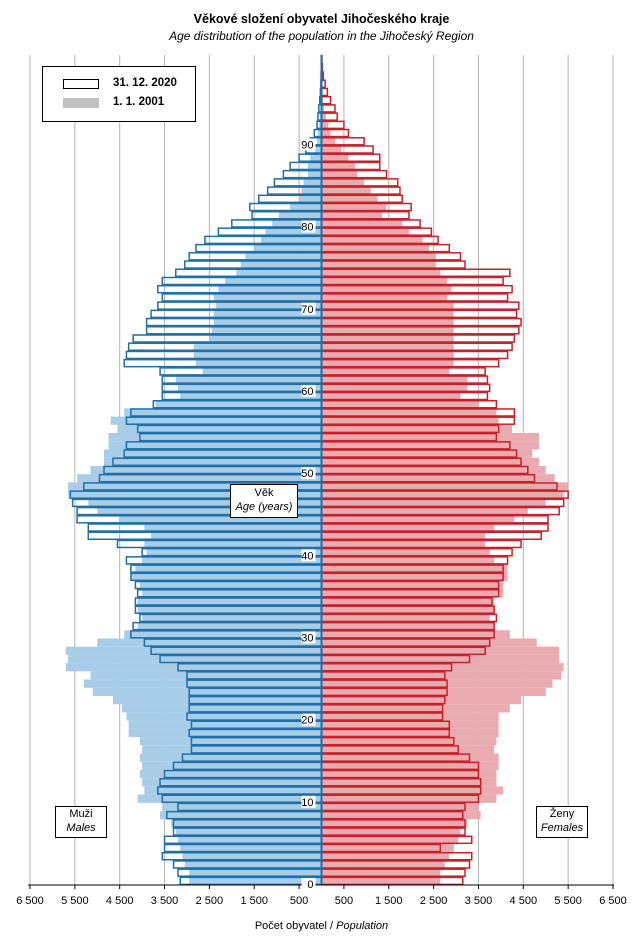  I want to click on y-tick-label: 80, so click(307, 228).